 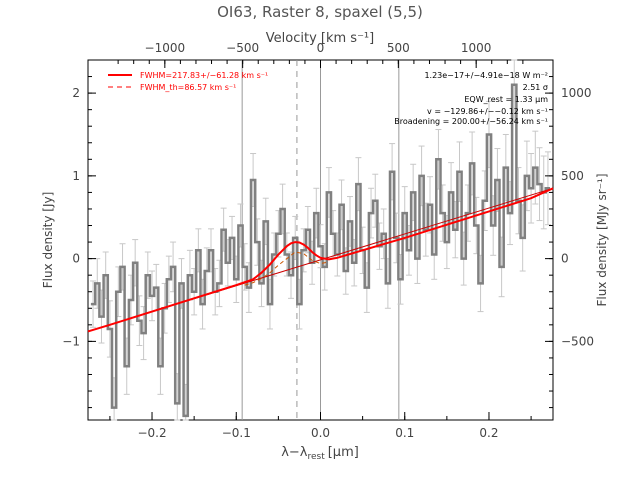 I want to click on y-axis-label-left: Flux density [Jy], so click(x=48, y=240).